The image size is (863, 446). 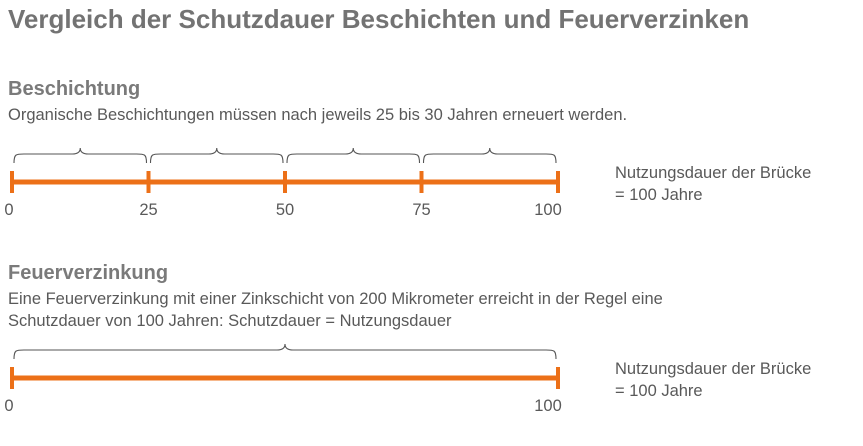 I want to click on galvanizing-tick-label: 100, so click(x=548, y=406).